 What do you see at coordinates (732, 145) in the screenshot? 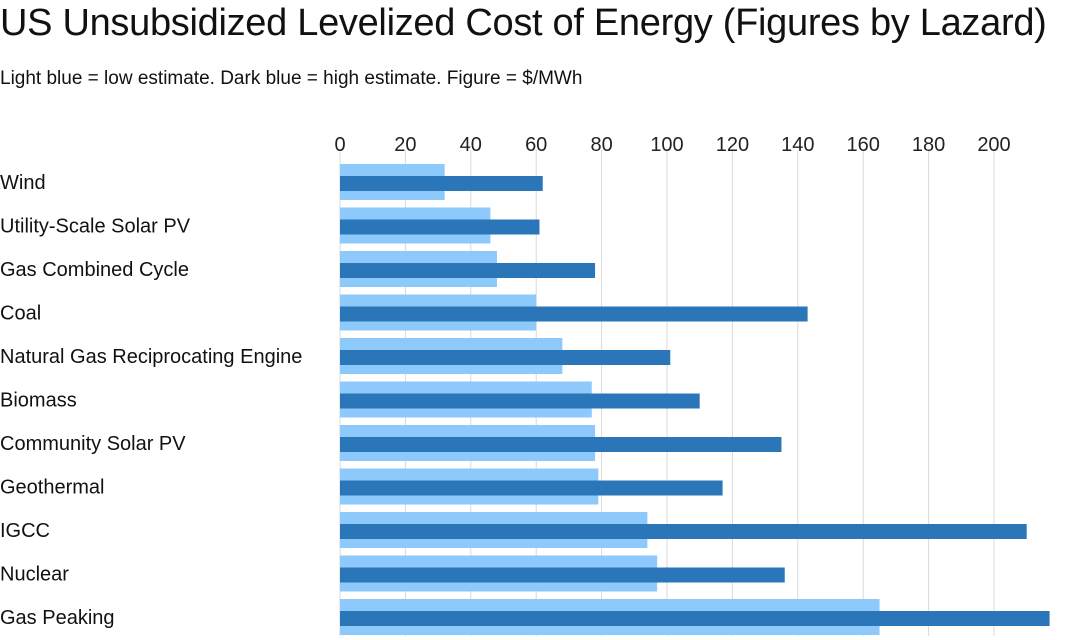
I see `x-tick-label: 120` at bounding box center [732, 145].